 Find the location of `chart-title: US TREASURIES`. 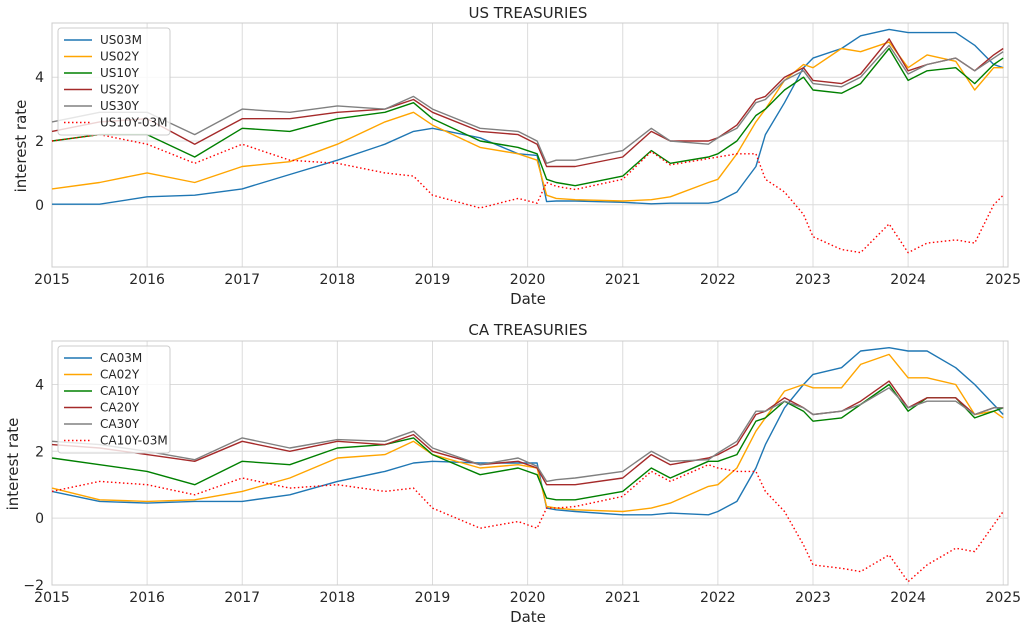

chart-title: US TREASURIES is located at coordinates (528, 13).